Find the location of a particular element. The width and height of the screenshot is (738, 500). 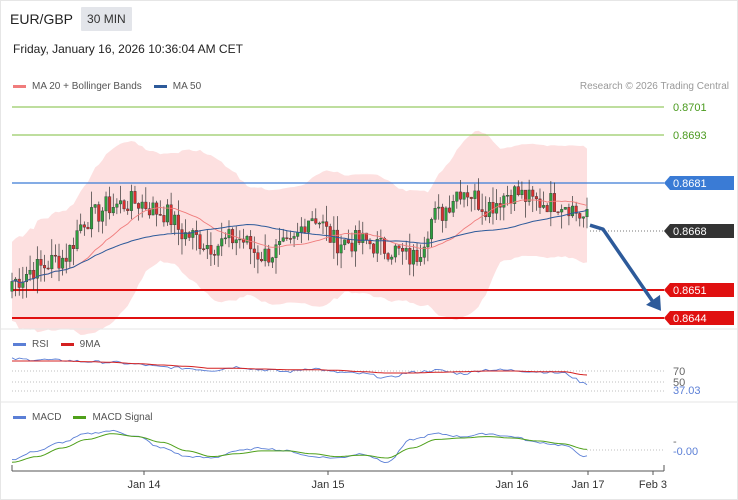

macd-legend: MACD MACD Signal is located at coordinates (88, 417).